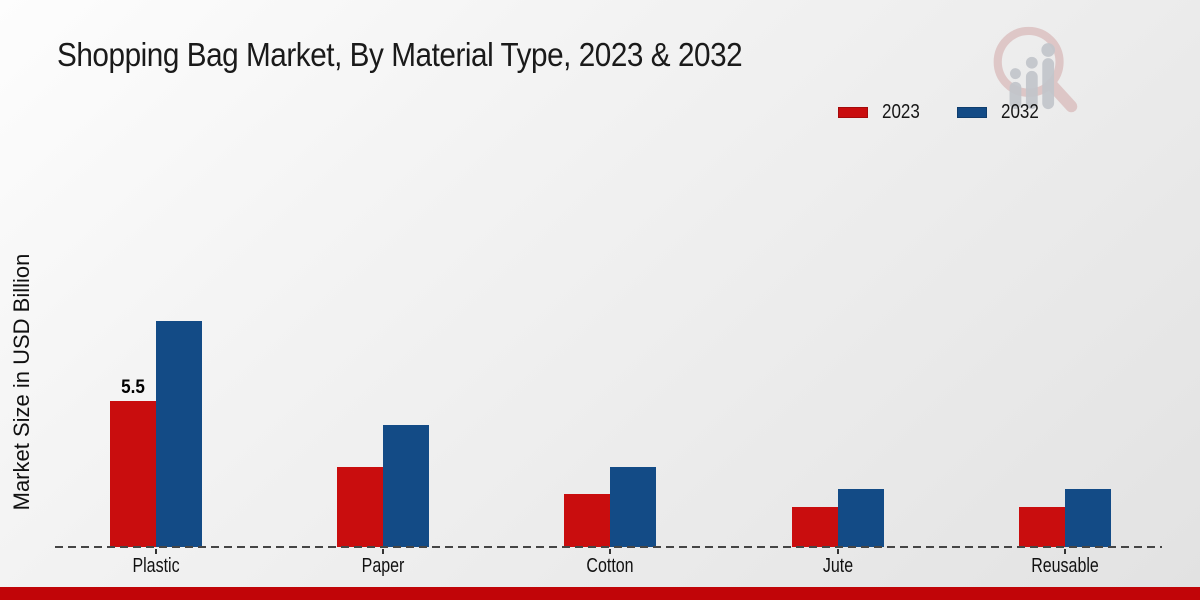  What do you see at coordinates (971, 112) in the screenshot?
I see `legend-swatch-2032` at bounding box center [971, 112].